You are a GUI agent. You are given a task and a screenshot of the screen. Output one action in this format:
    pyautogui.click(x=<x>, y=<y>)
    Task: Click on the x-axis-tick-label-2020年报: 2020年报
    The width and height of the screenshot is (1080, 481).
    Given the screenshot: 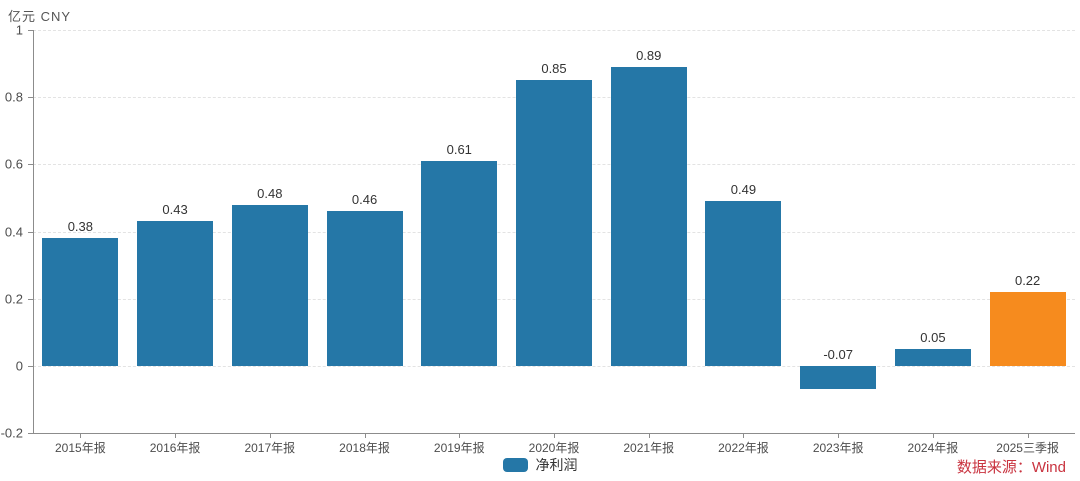 What is the action you would take?
    pyautogui.click(x=554, y=448)
    